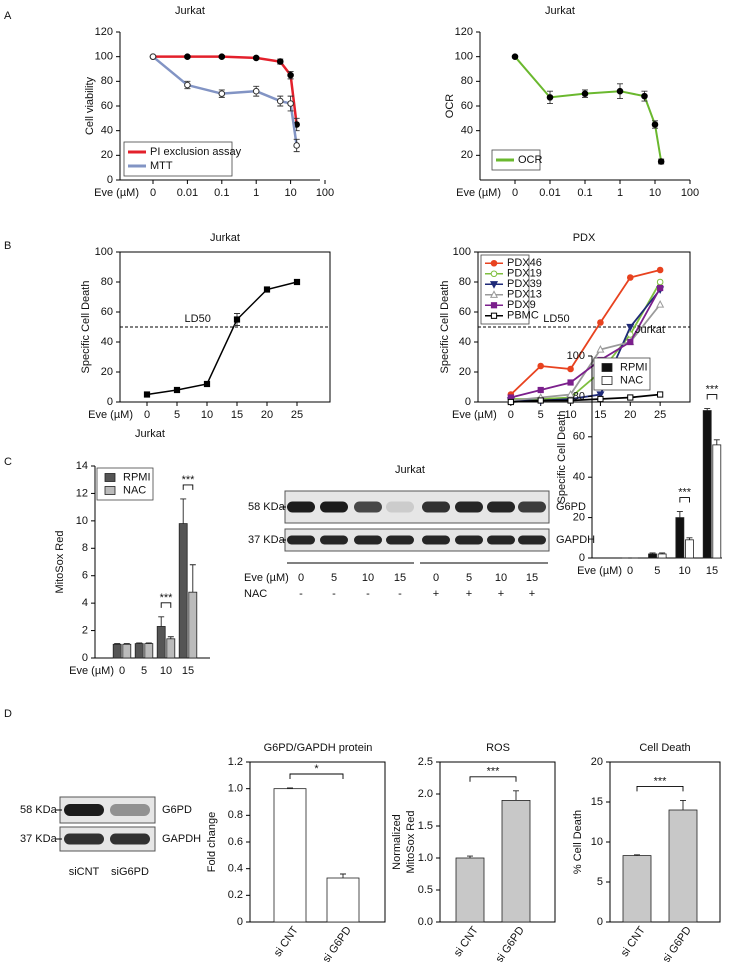 This screenshot has height=962, width=740. What do you see at coordinates (469, 578) in the screenshot?
I see `blot-lane-label: 5` at bounding box center [469, 578].